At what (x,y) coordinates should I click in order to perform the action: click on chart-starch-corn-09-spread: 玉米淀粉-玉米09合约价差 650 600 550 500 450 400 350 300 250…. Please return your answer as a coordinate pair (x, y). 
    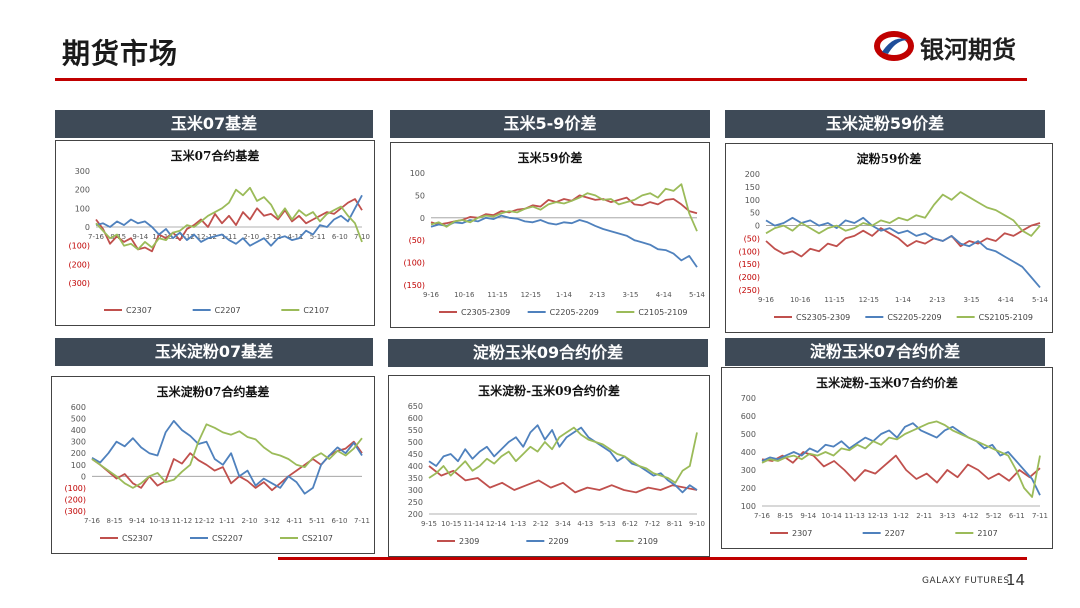
    Looking at the image, I should click on (549, 466).